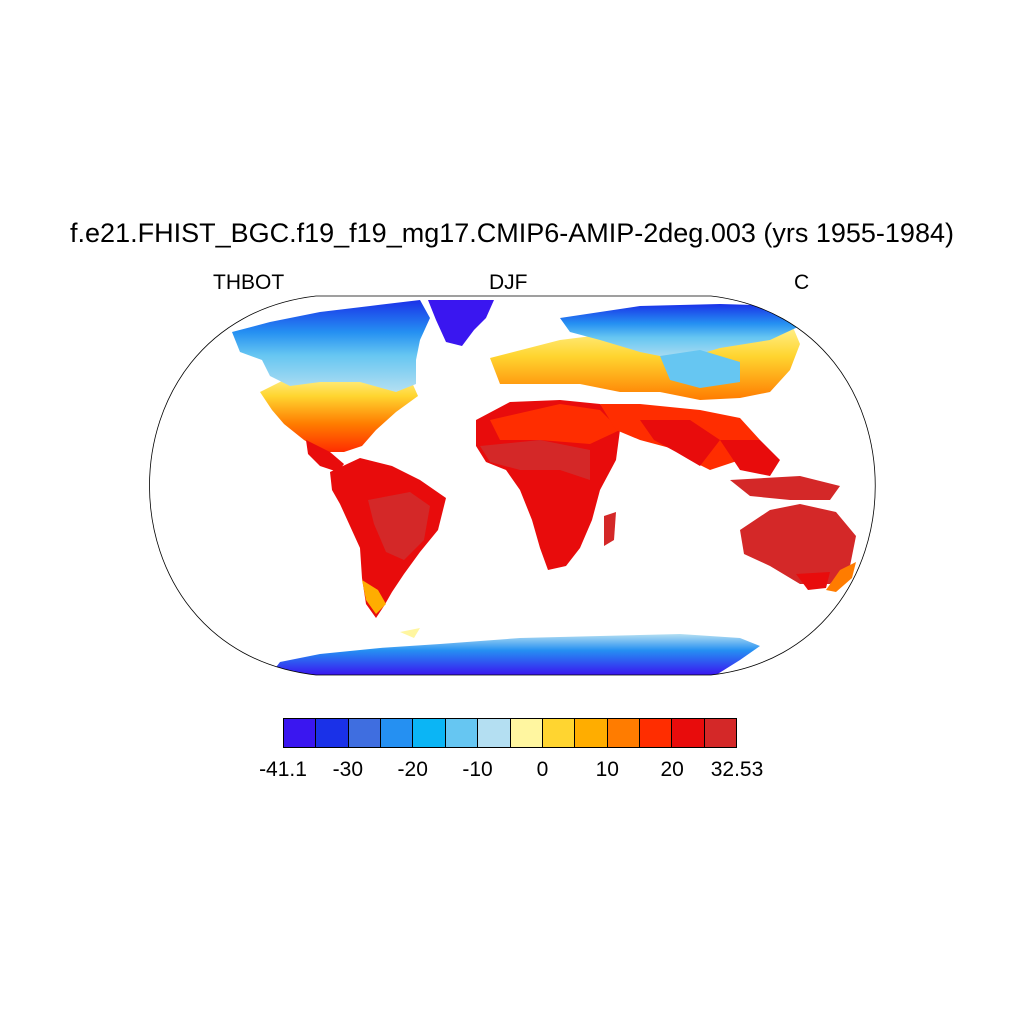 The width and height of the screenshot is (1024, 1024). What do you see at coordinates (607, 769) in the screenshot?
I see `colorbar-label: 10` at bounding box center [607, 769].